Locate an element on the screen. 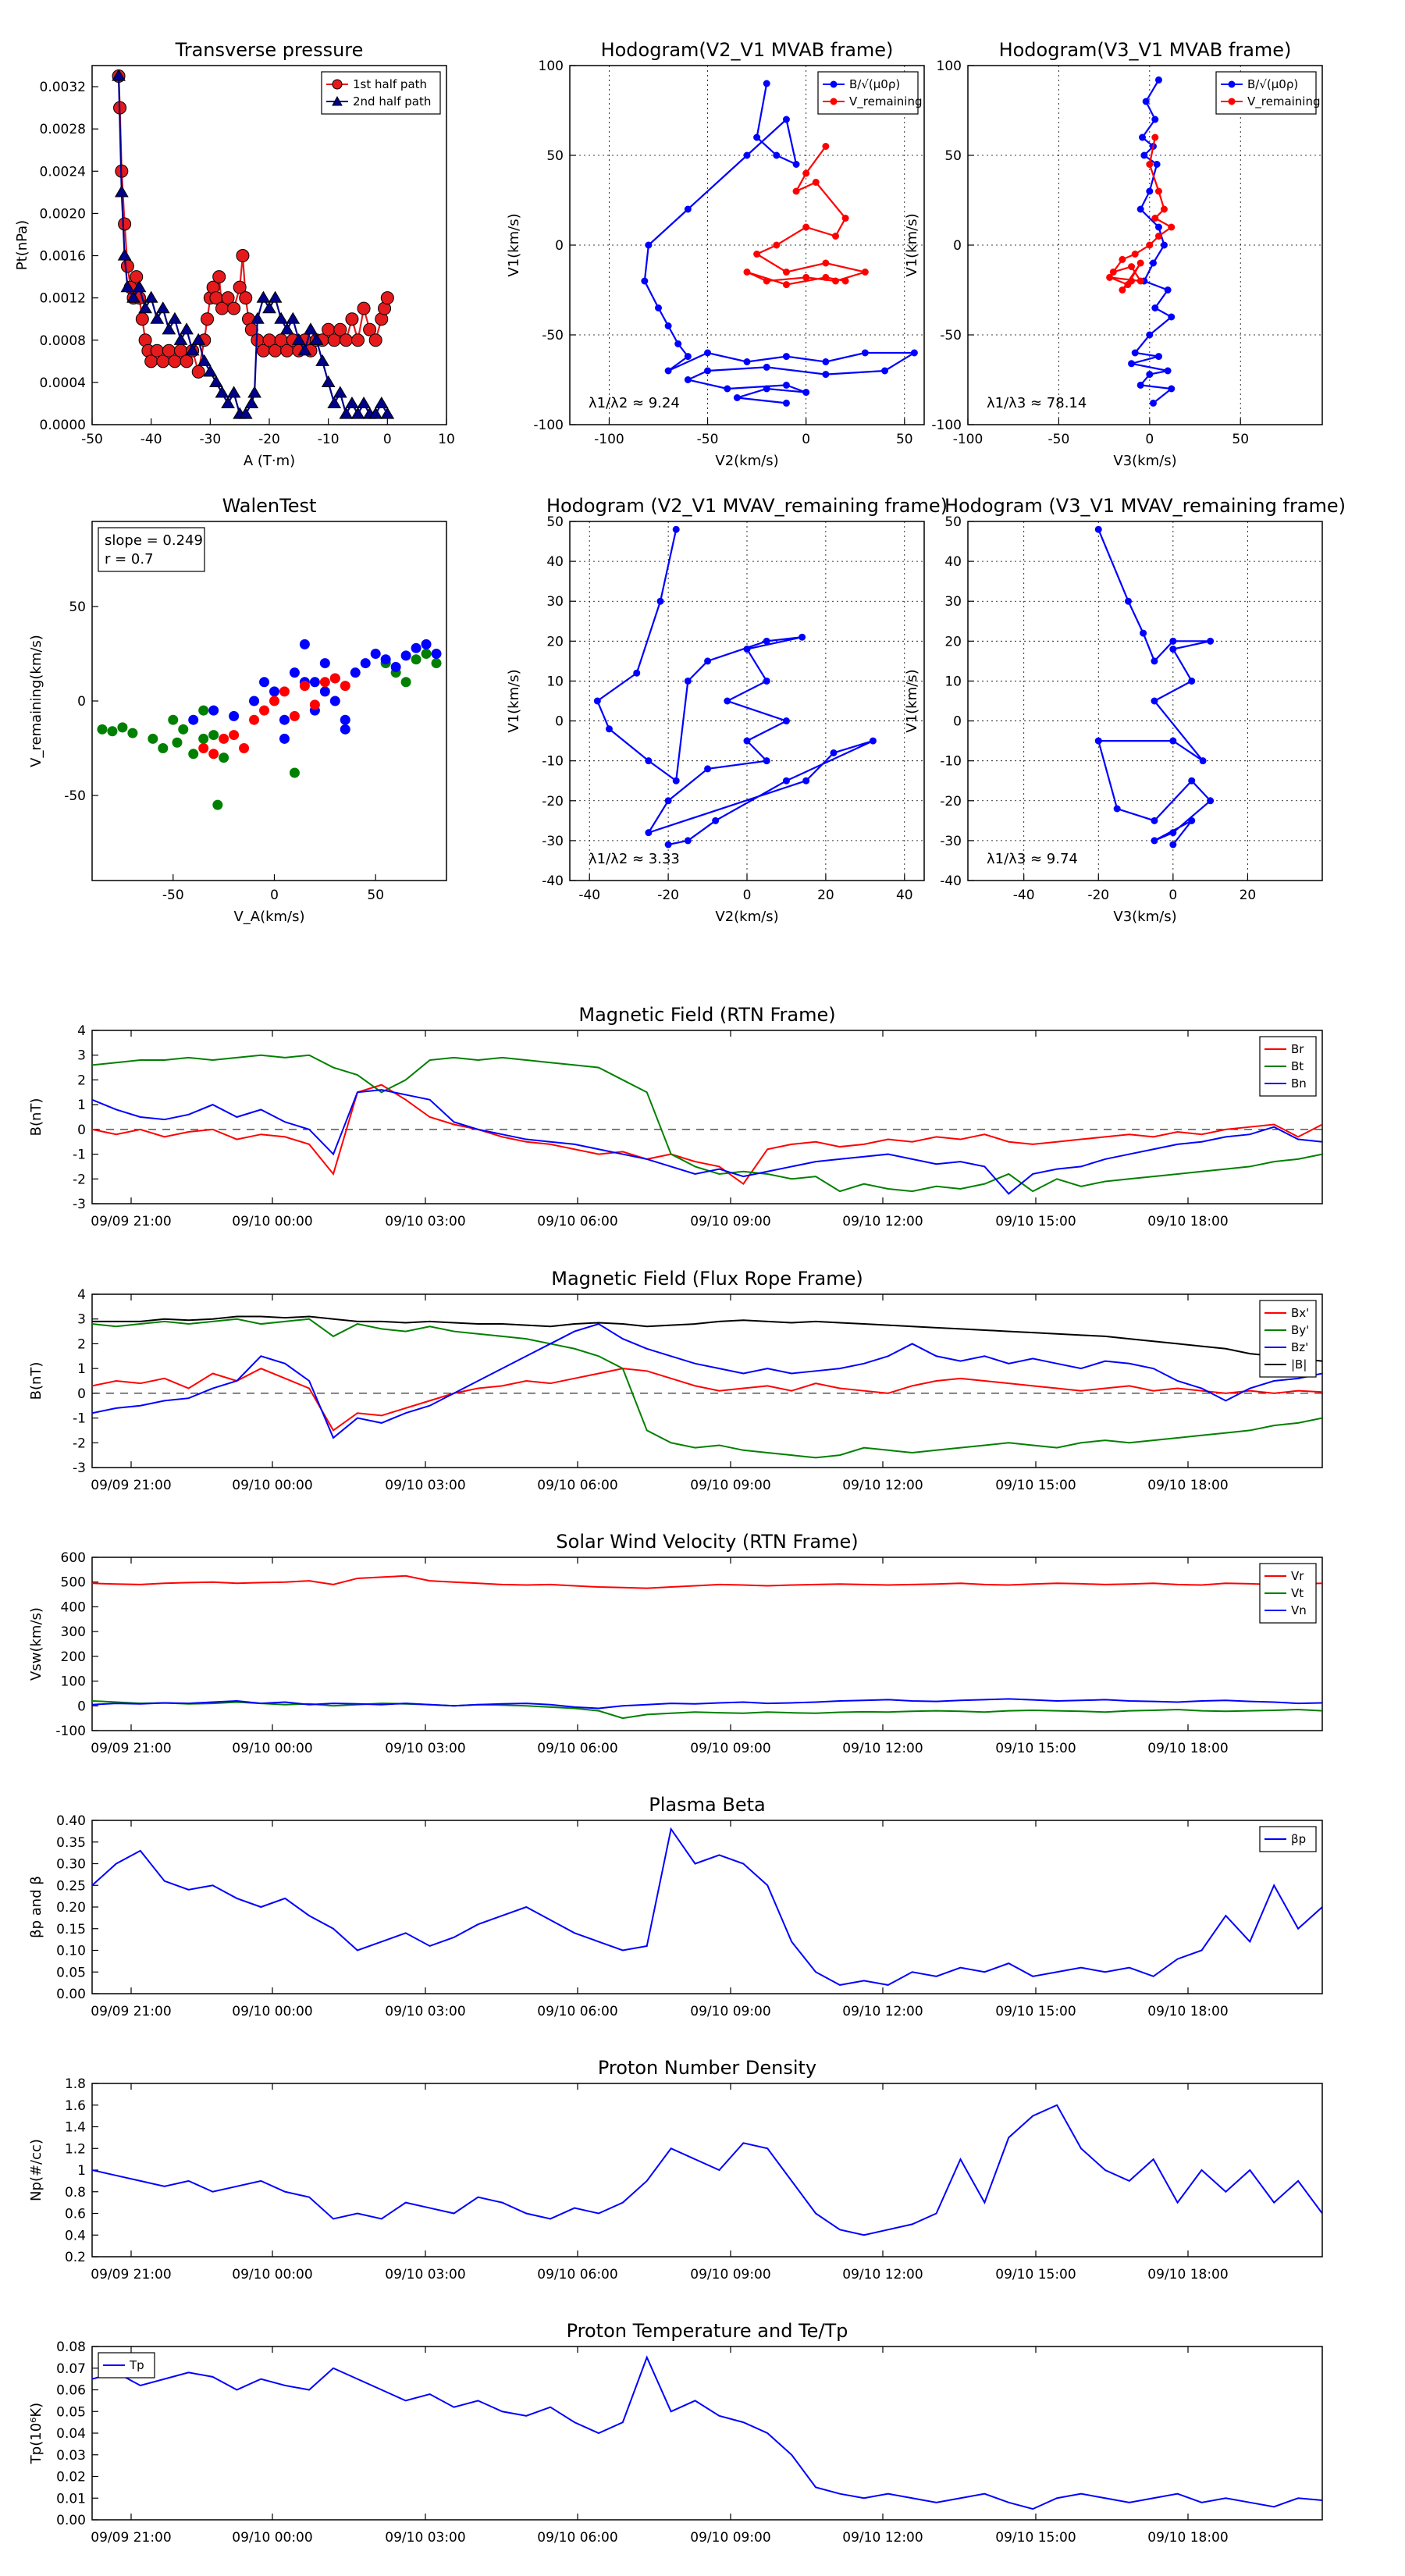  y-tick-label: 0.35 is located at coordinates (71, 1843).